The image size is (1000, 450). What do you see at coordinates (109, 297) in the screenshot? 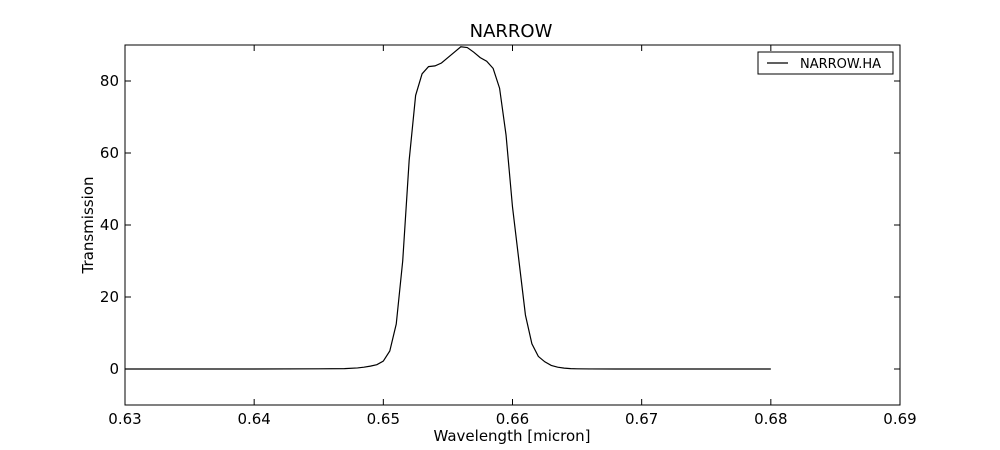
I see `y-tick-label: 20` at bounding box center [109, 297].